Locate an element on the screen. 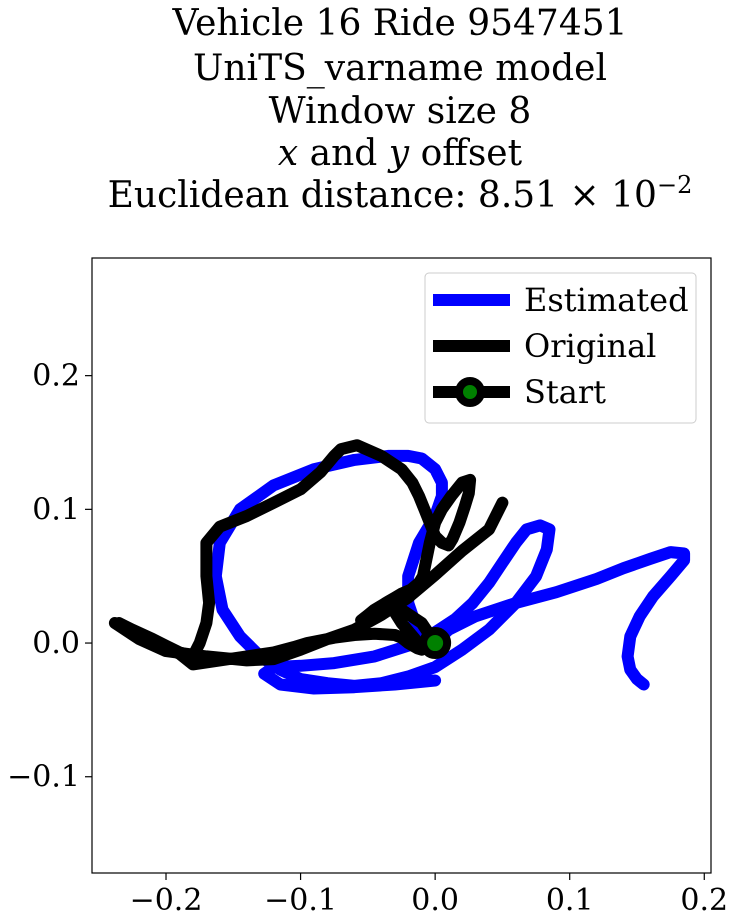 This screenshot has height=921, width=735. title-distance-prefix: Euclidean distance: 8.51 × 10 is located at coordinates (382, 195).